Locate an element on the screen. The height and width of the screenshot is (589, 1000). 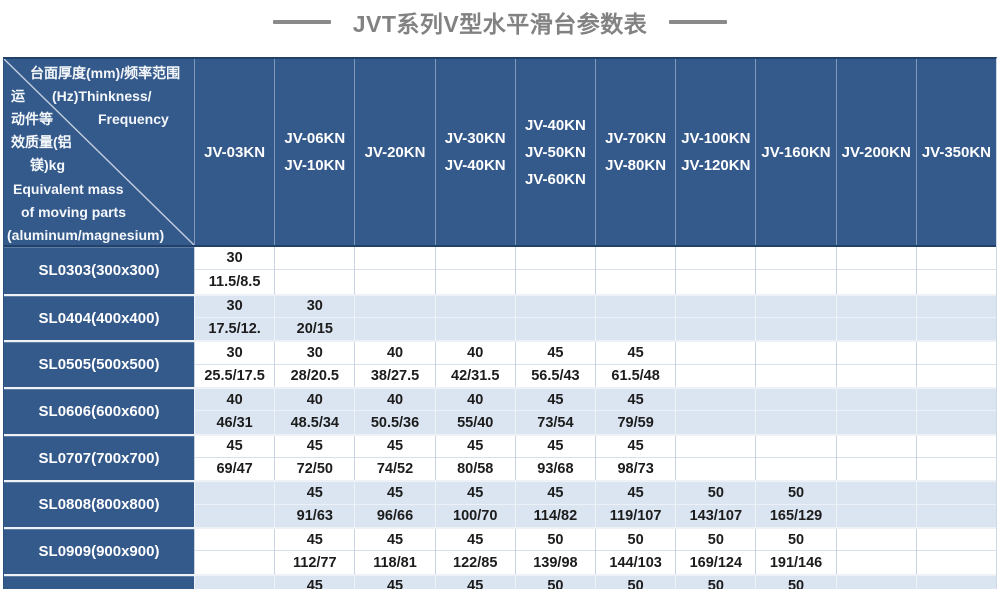
column-header-line: JV-40KN is located at coordinates (475, 165).